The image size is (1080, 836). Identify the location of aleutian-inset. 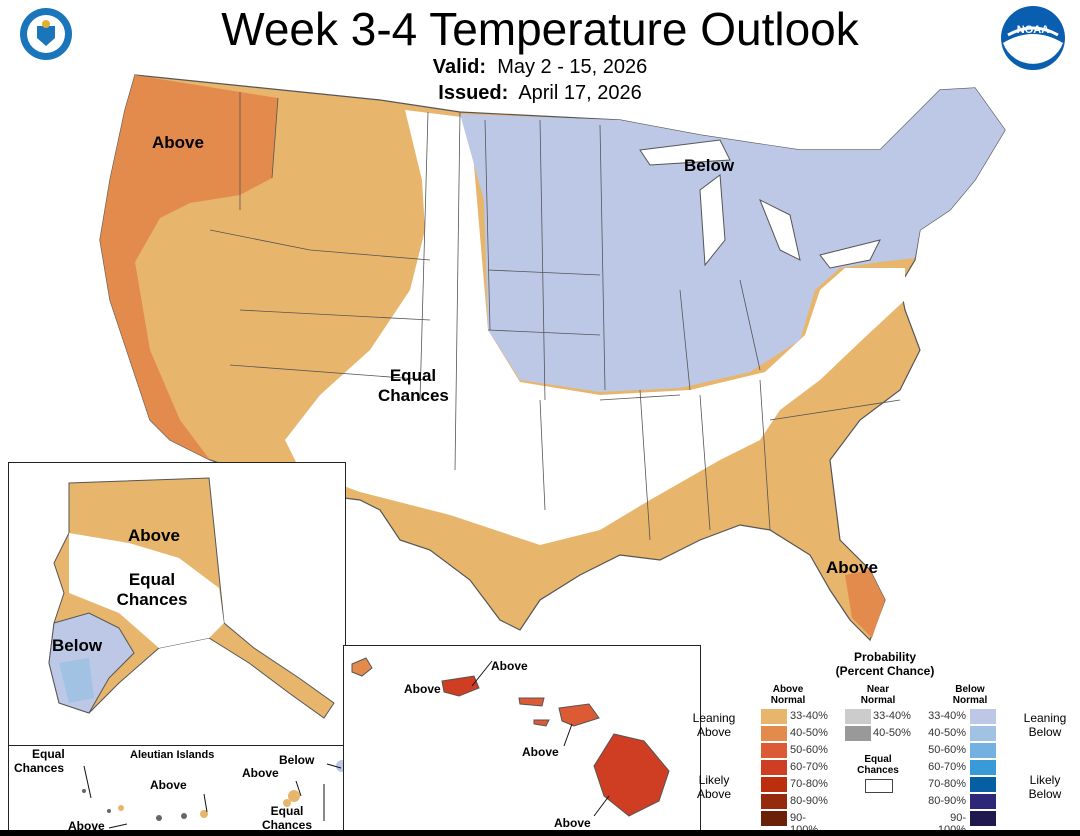
(178, 790).